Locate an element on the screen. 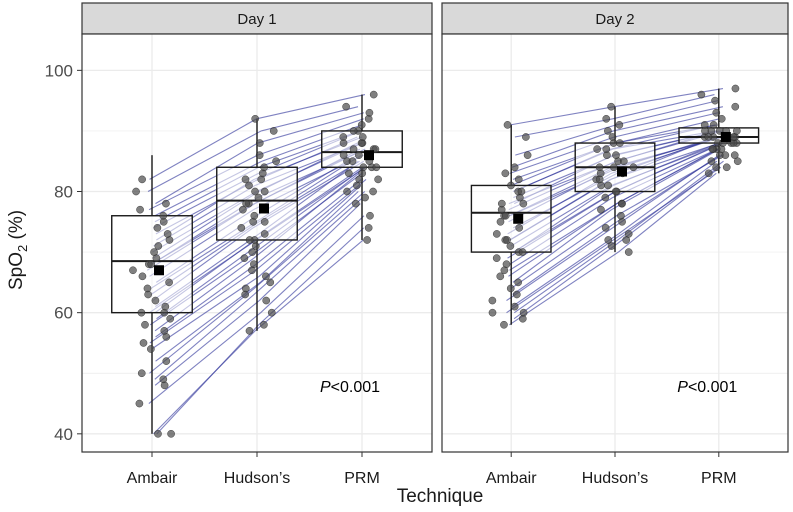 Image resolution: width=793 pixels, height=512 pixels. box-Ambair is located at coordinates (511, 224).